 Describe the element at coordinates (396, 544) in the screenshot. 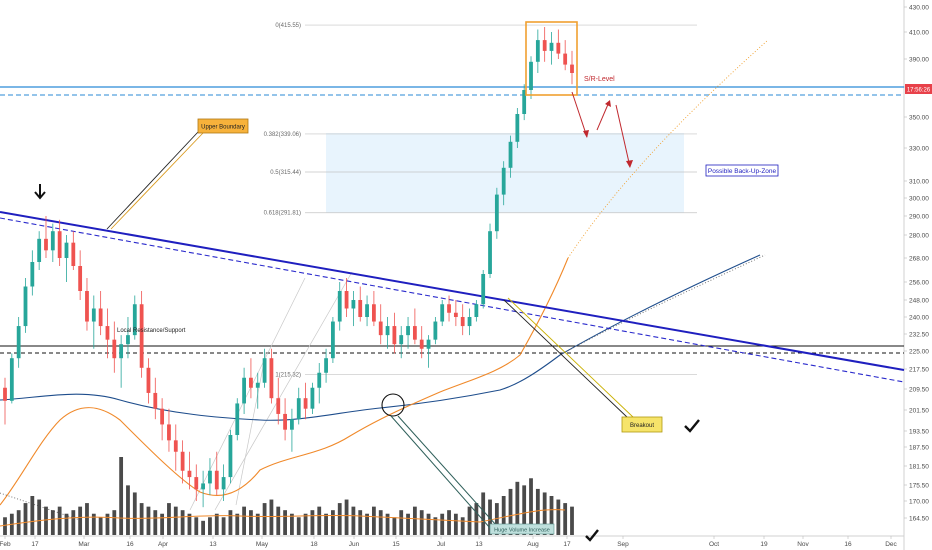

I see `time-tick-label: 15` at that location.